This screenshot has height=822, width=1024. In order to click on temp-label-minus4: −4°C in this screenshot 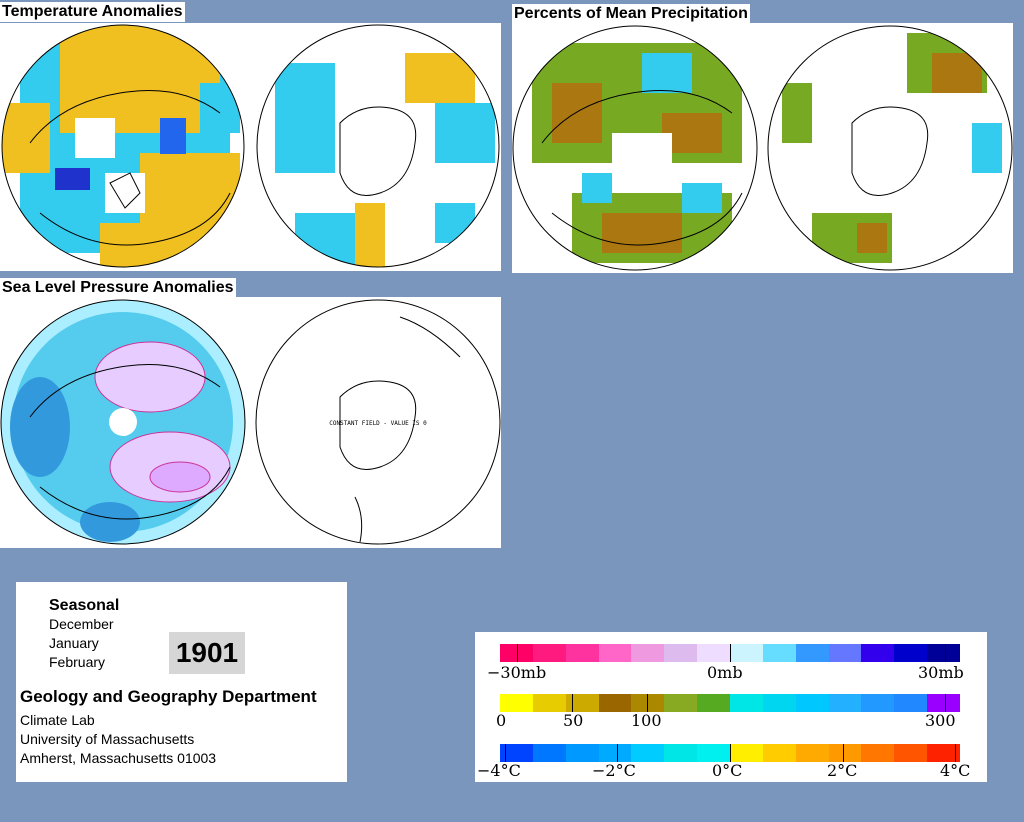, I will do `click(499, 770)`.